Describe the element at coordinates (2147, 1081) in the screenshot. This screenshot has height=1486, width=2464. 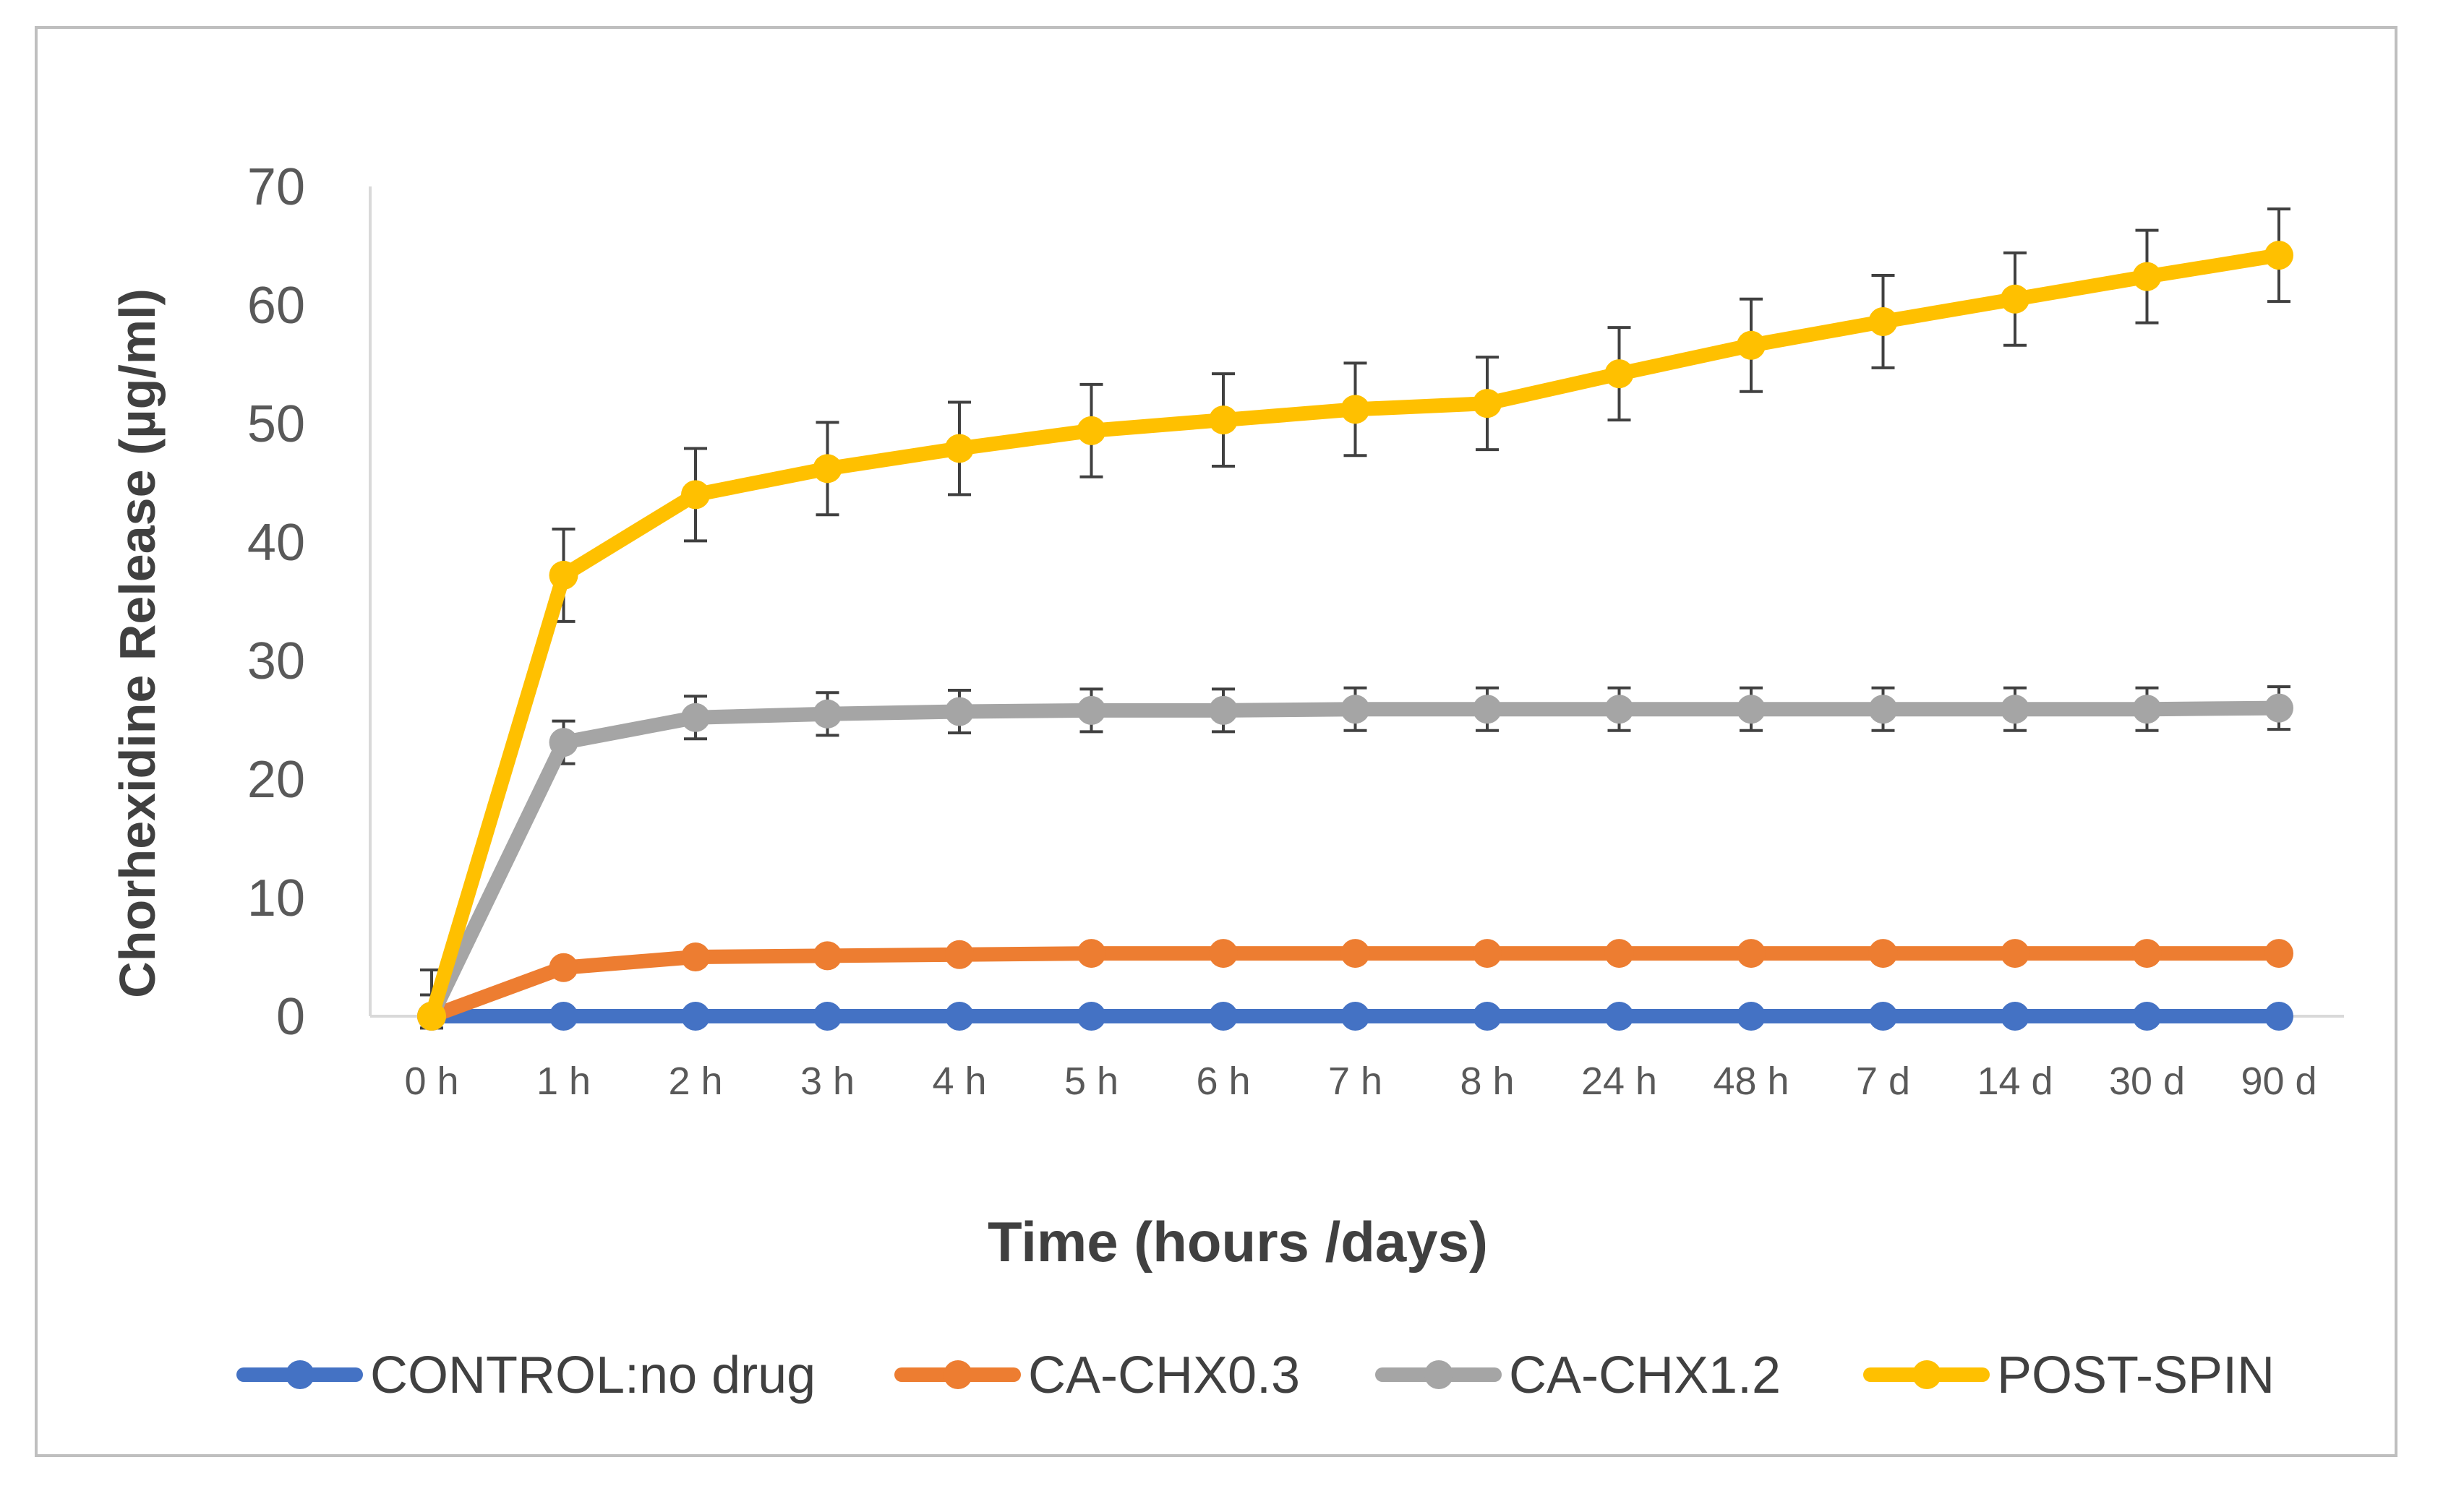
I see `x-tick-label: 30 d` at that location.